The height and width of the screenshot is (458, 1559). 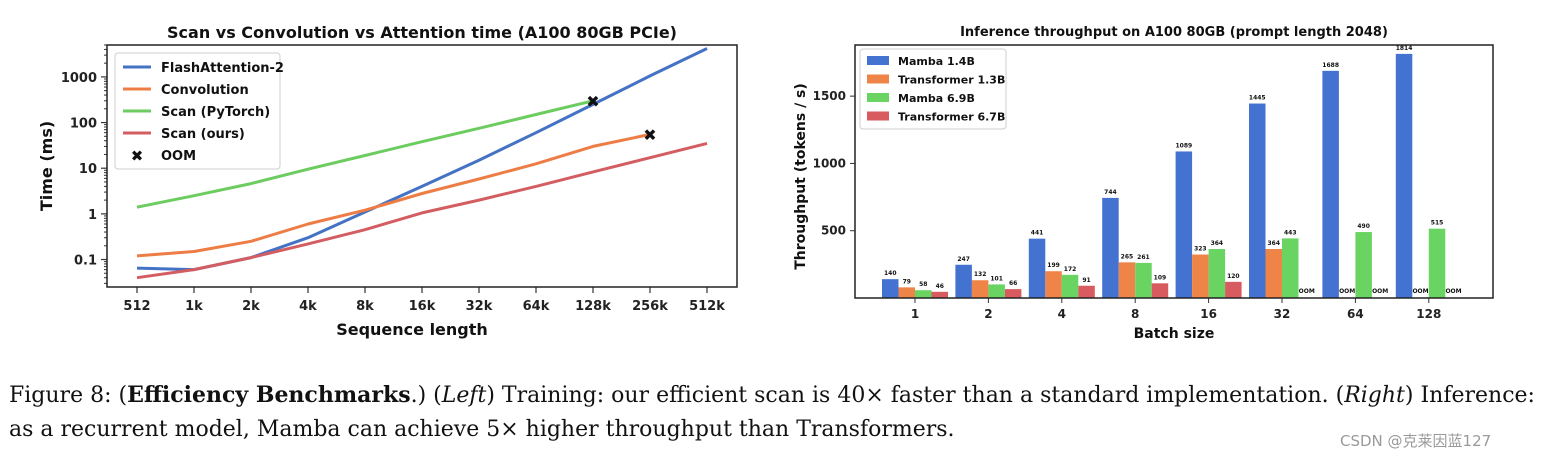 I want to click on x-tick-label: 16, so click(x=1208, y=314).